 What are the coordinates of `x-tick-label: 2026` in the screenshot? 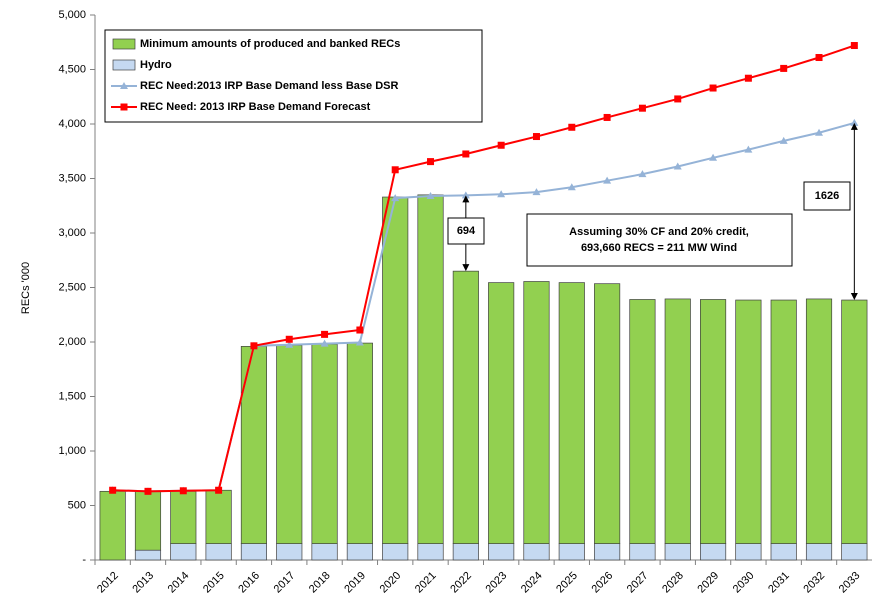 It's located at (602, 583).